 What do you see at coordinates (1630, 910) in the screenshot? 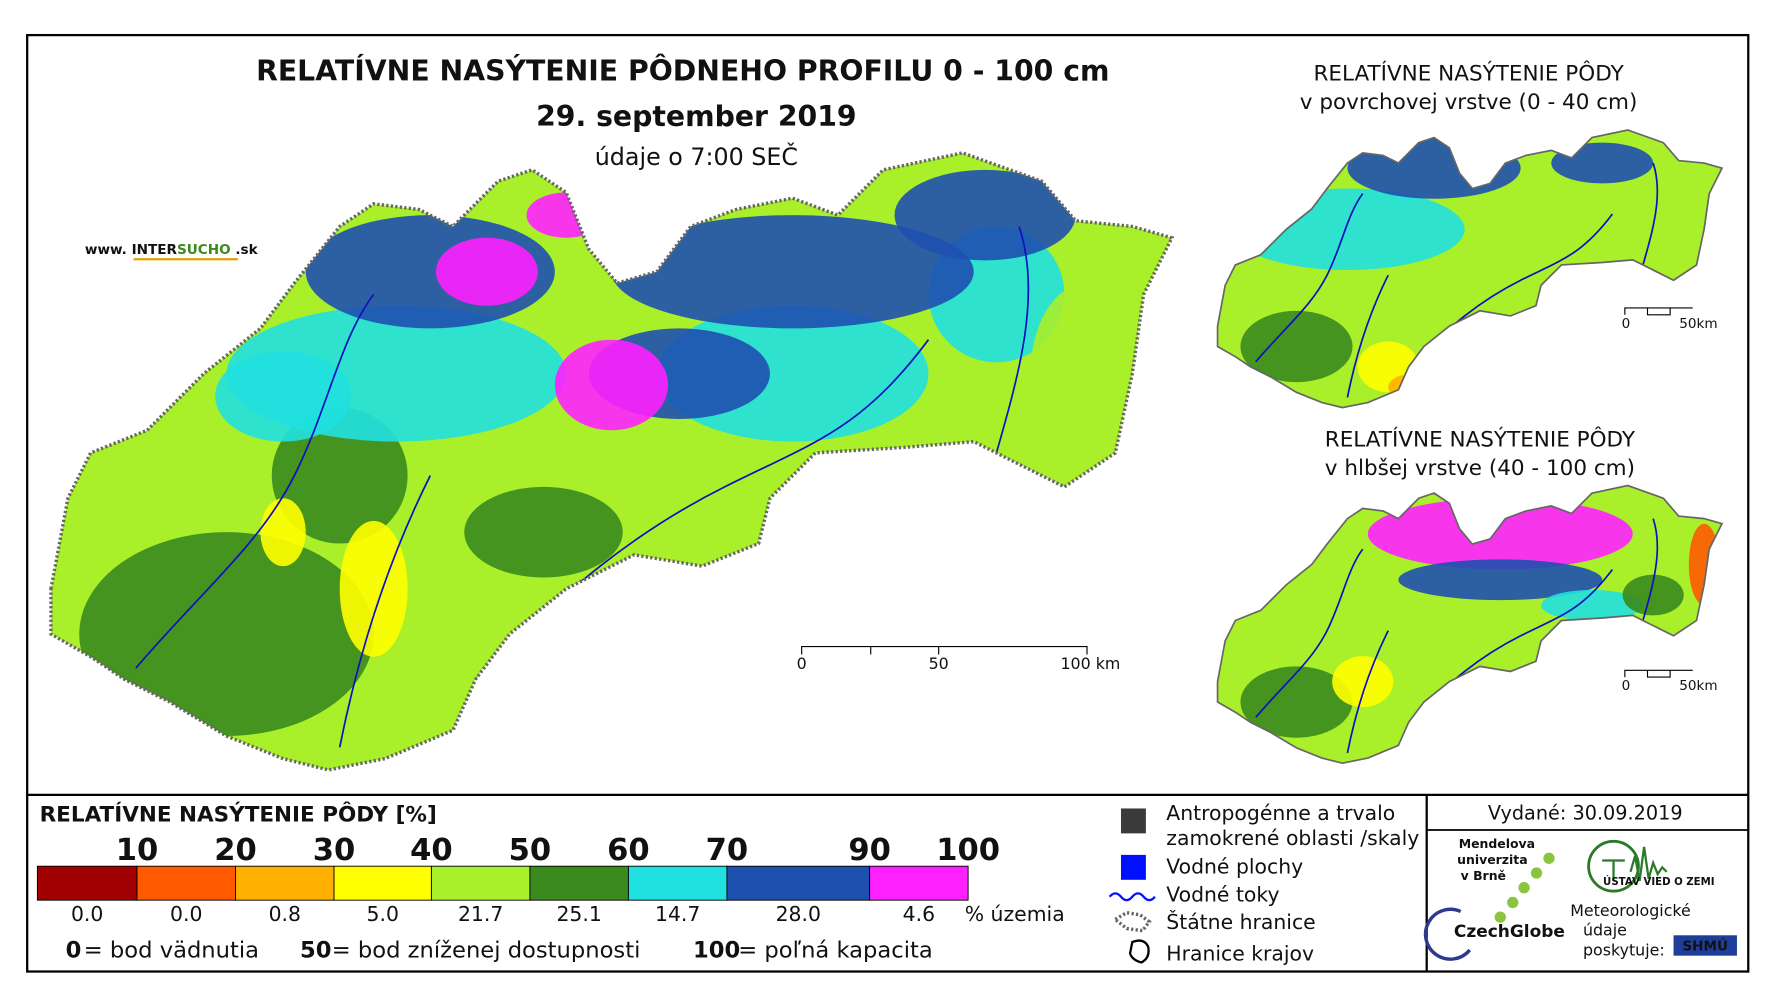
I see `provider: Meteorologické` at bounding box center [1630, 910].